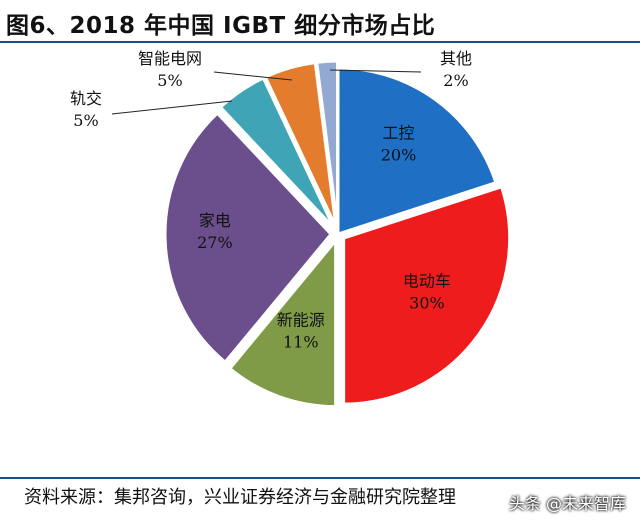 This screenshot has height=527, width=640. What do you see at coordinates (170, 58) in the screenshot?
I see `slice-label-6: 智能电网` at bounding box center [170, 58].